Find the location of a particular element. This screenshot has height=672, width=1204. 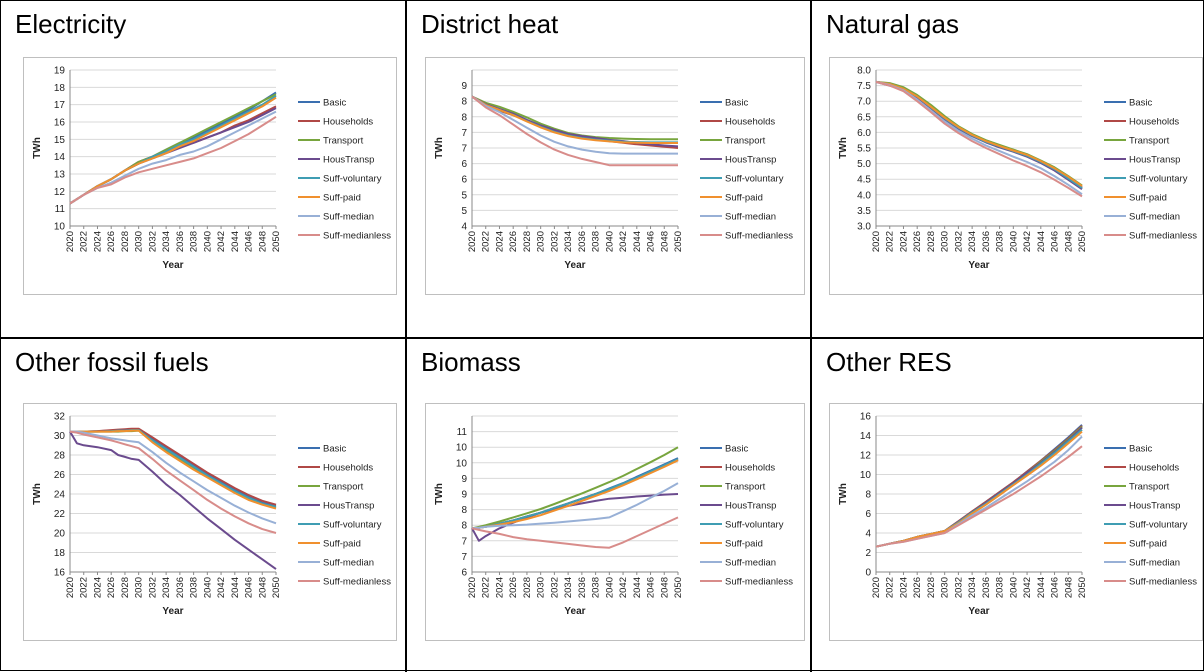

series-line-households is located at coordinates (979, 134).